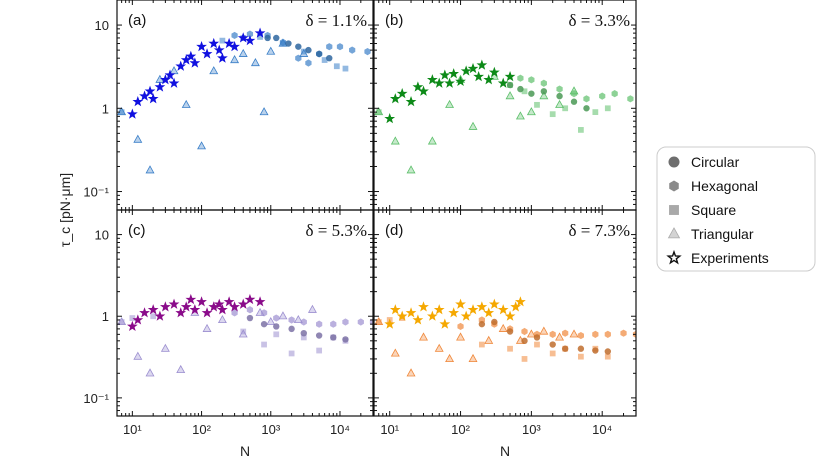  What do you see at coordinates (722, 234) in the screenshot?
I see `legend-label: Triangular` at bounding box center [722, 234].